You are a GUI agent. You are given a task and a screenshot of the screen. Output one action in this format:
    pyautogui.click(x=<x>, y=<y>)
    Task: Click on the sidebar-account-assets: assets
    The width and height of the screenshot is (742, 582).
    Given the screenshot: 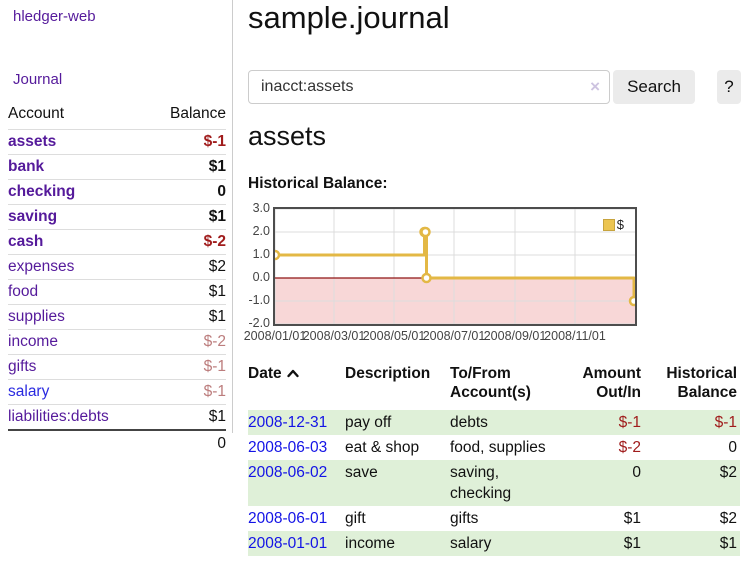 What is the action you would take?
    pyautogui.click(x=32, y=141)
    